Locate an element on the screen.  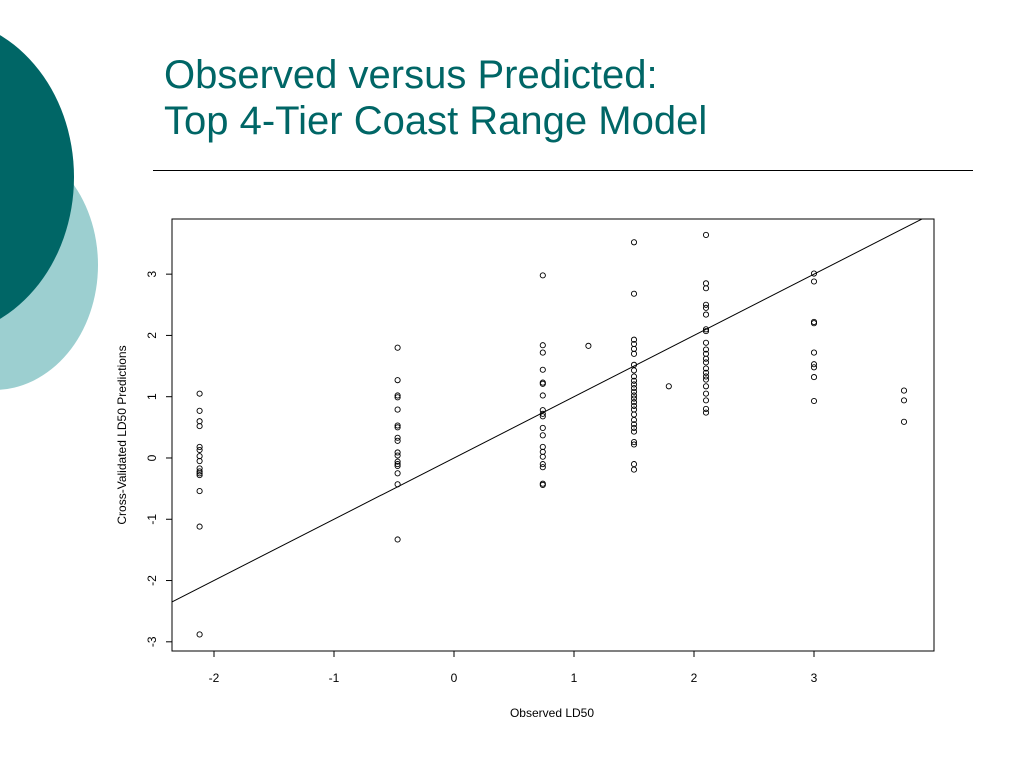
y-tick-label: 1 is located at coordinates (152, 396).